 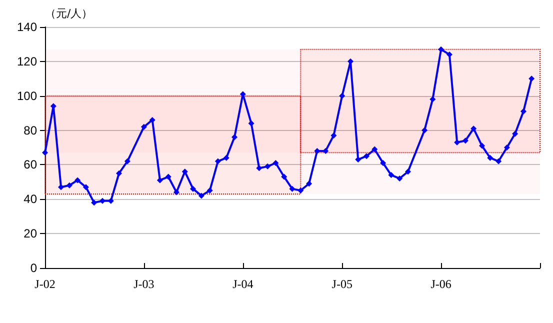 What do you see at coordinates (27, 27) in the screenshot?
I see `y-tick-label: 140` at bounding box center [27, 27].